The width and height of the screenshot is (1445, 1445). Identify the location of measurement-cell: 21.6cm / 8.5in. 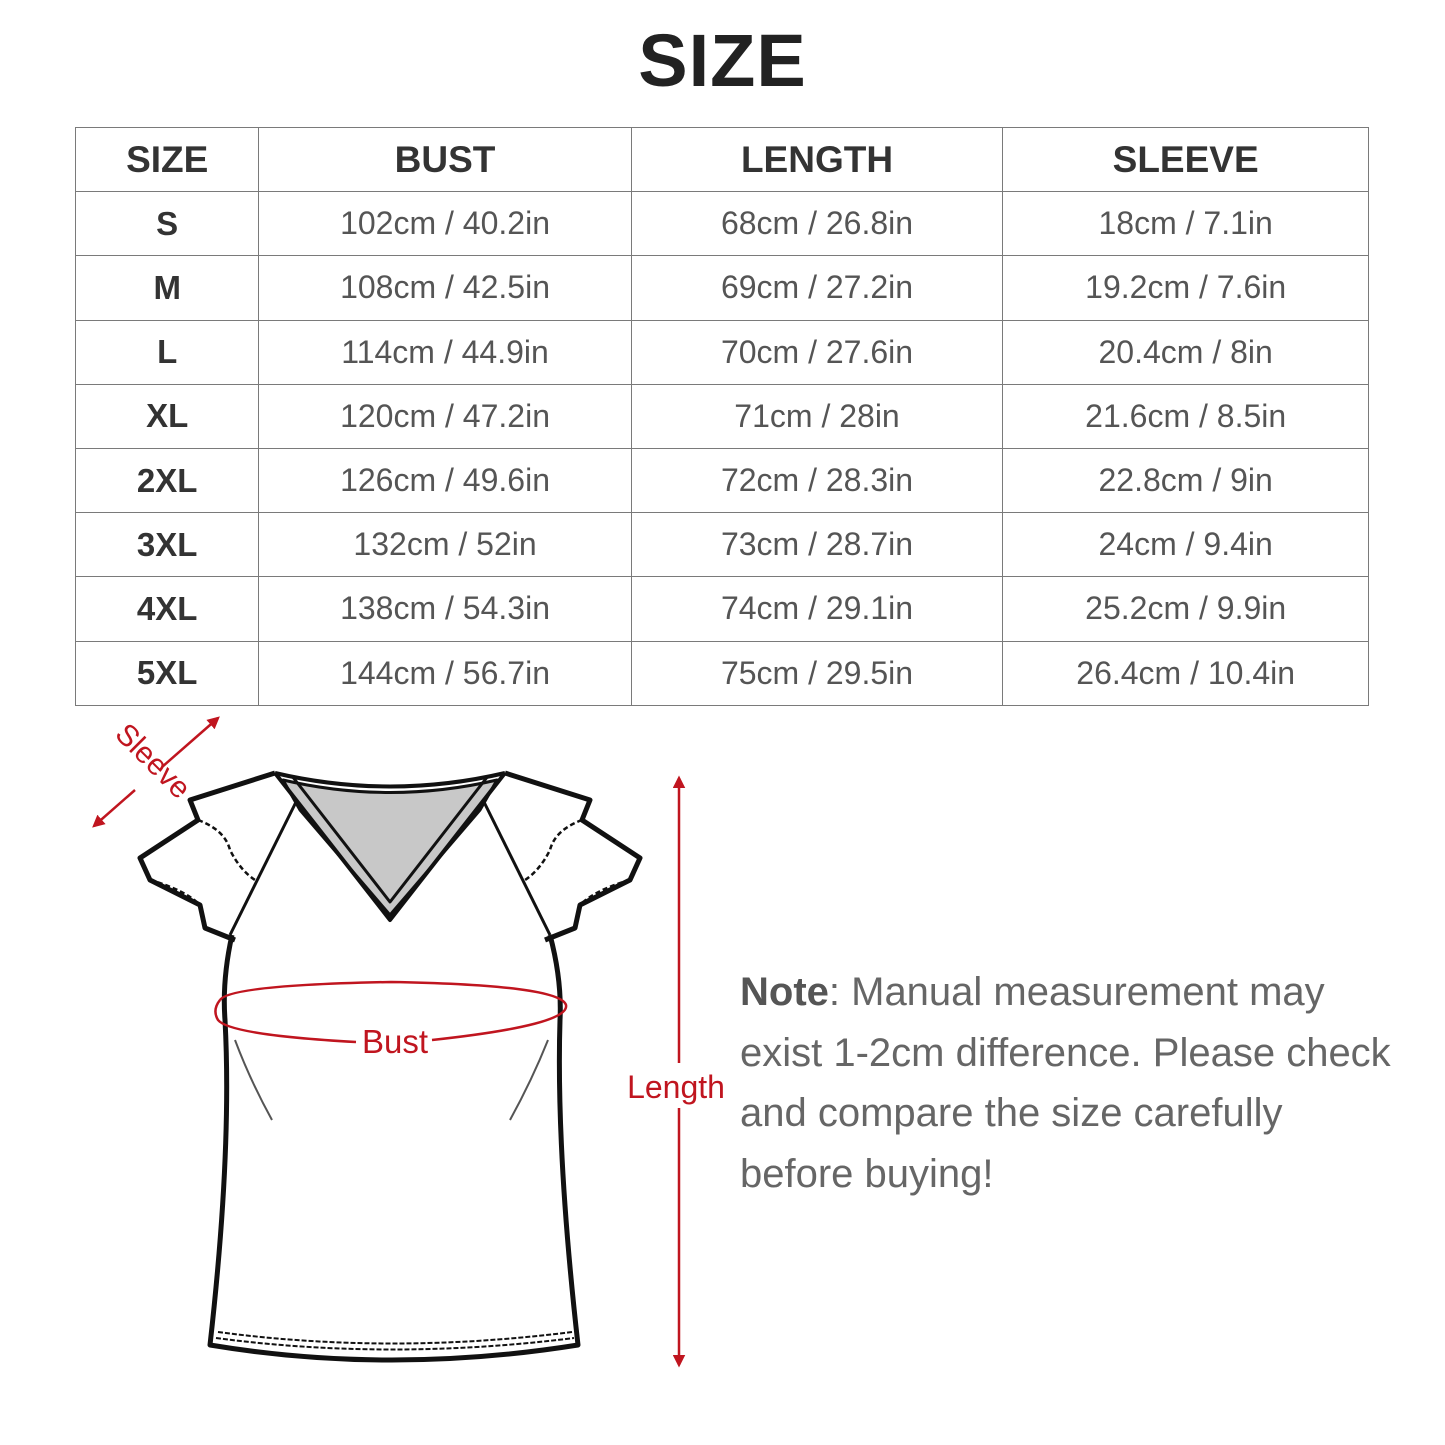
(1185, 416).